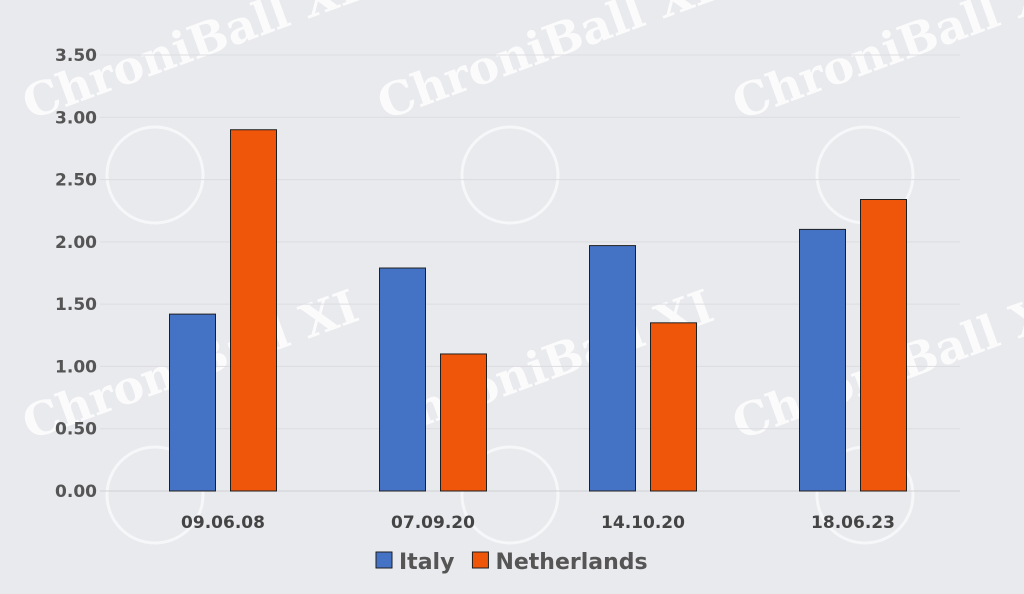 The image size is (1024, 594). Describe the element at coordinates (480, 560) in the screenshot. I see `legend-swatch-netherlands` at that location.